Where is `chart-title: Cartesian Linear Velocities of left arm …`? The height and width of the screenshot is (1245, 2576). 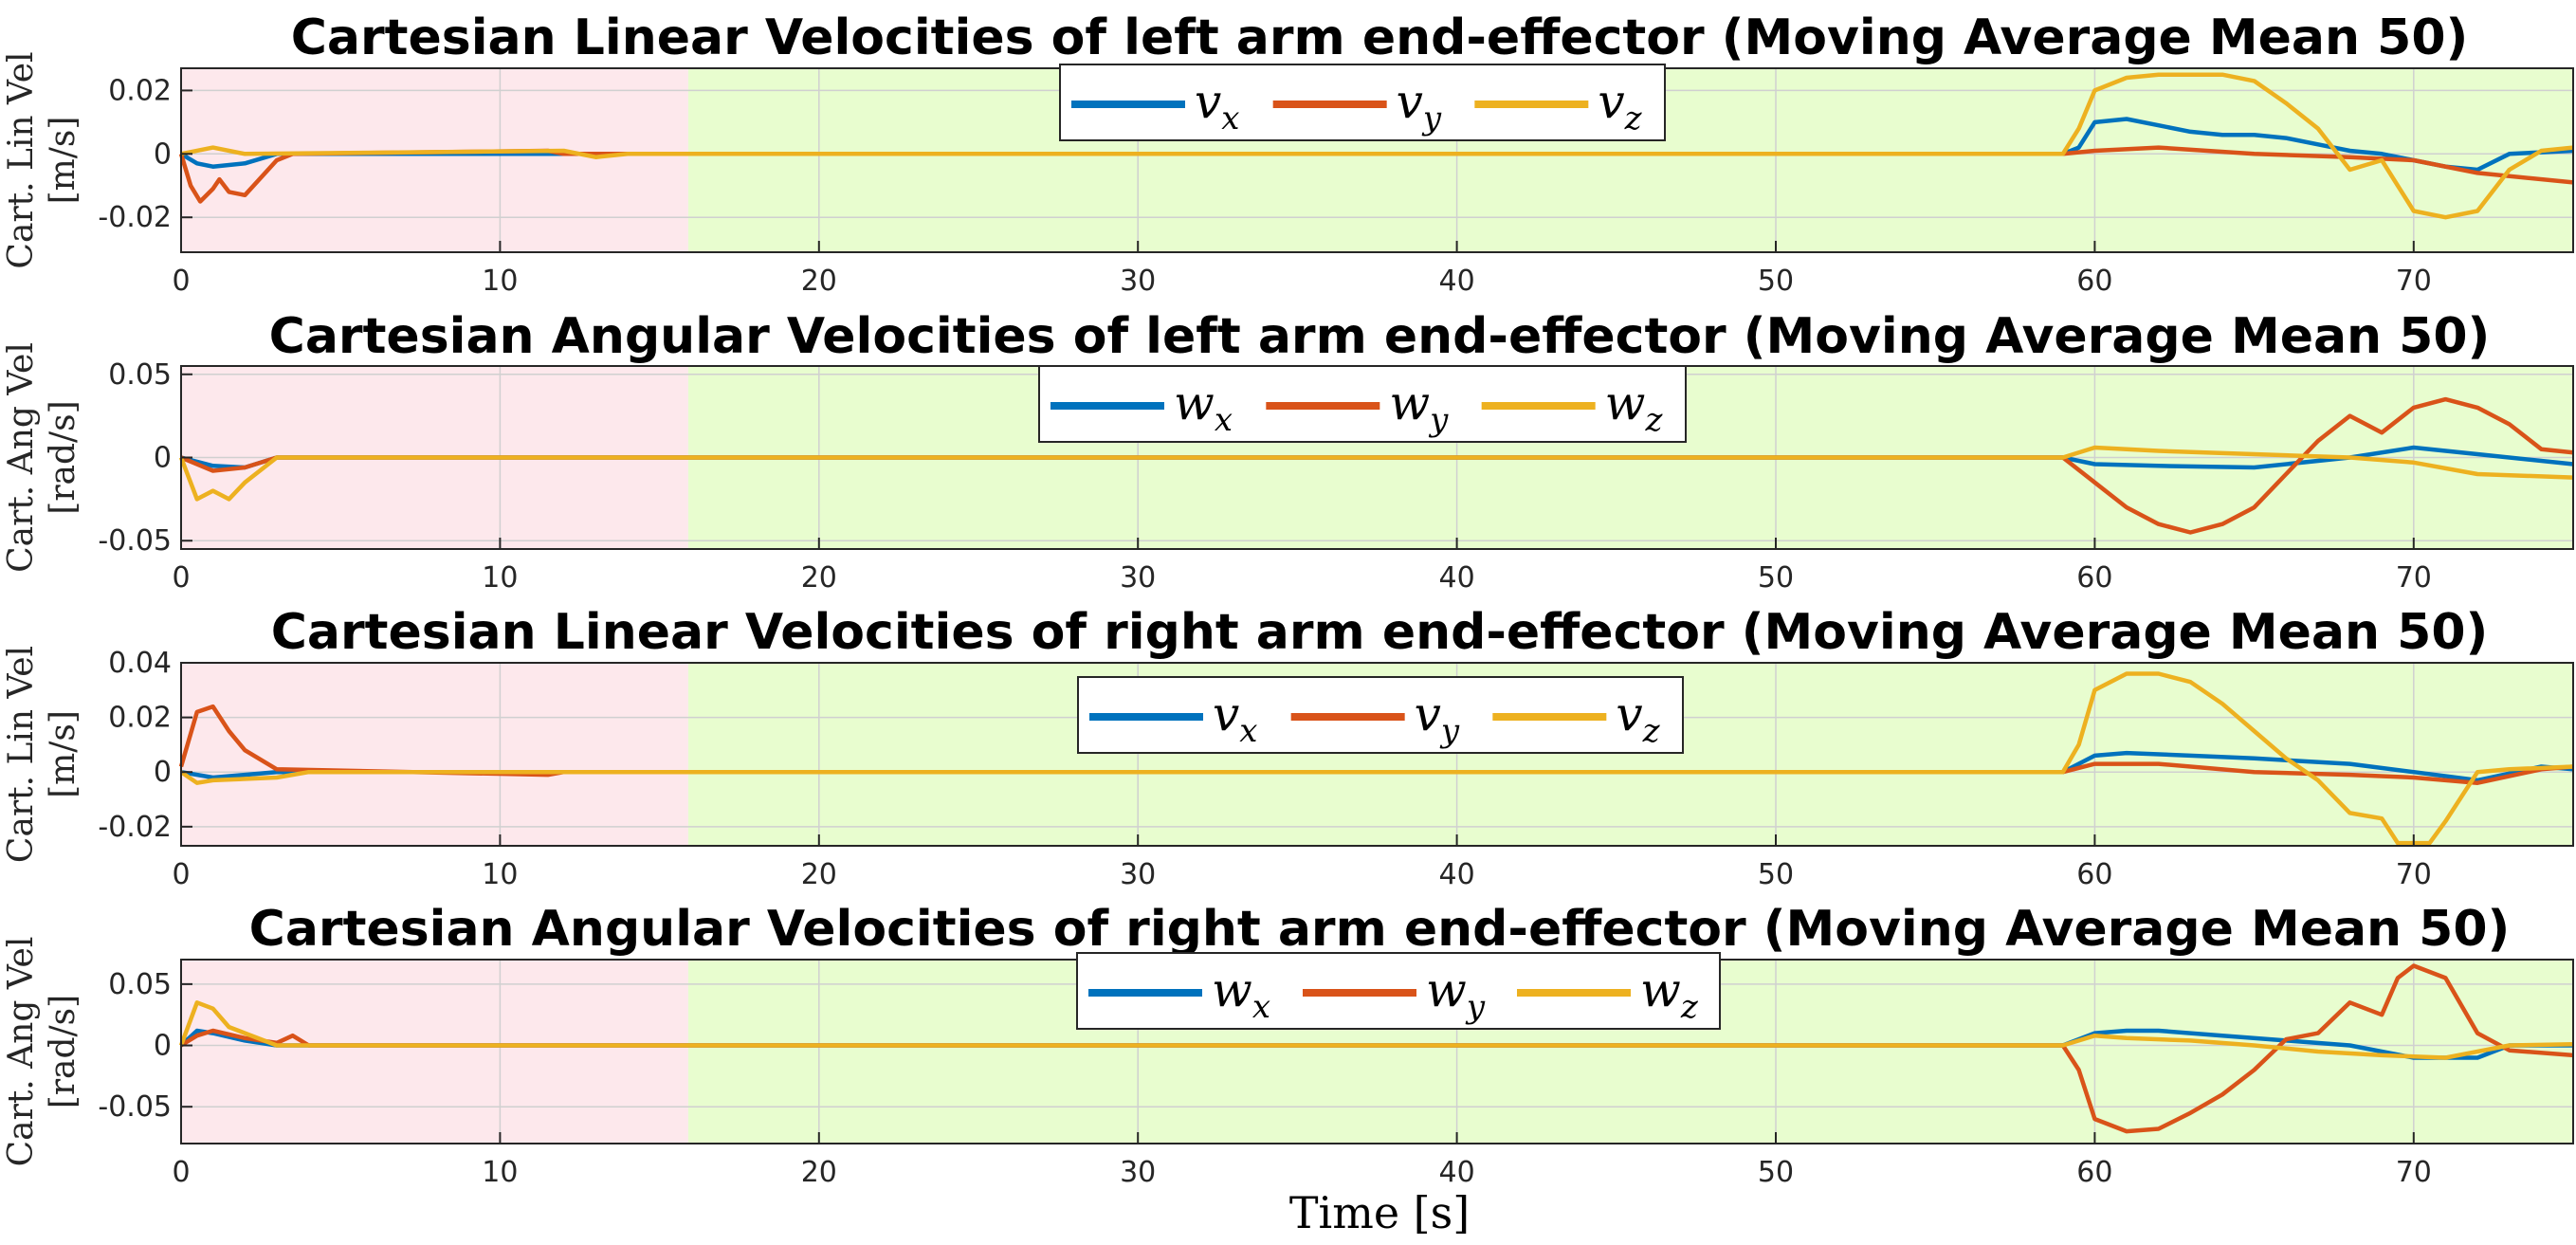 chart-title: Cartesian Linear Velocities of left arm … is located at coordinates (1380, 37).